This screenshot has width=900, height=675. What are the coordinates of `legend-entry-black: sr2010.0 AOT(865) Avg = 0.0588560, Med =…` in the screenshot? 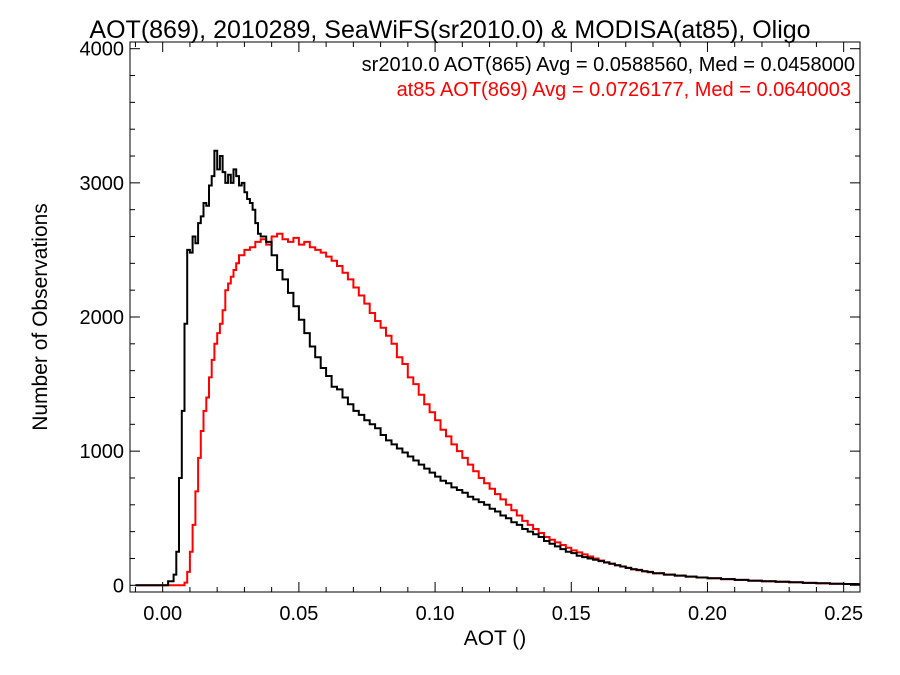 It's located at (608, 65).